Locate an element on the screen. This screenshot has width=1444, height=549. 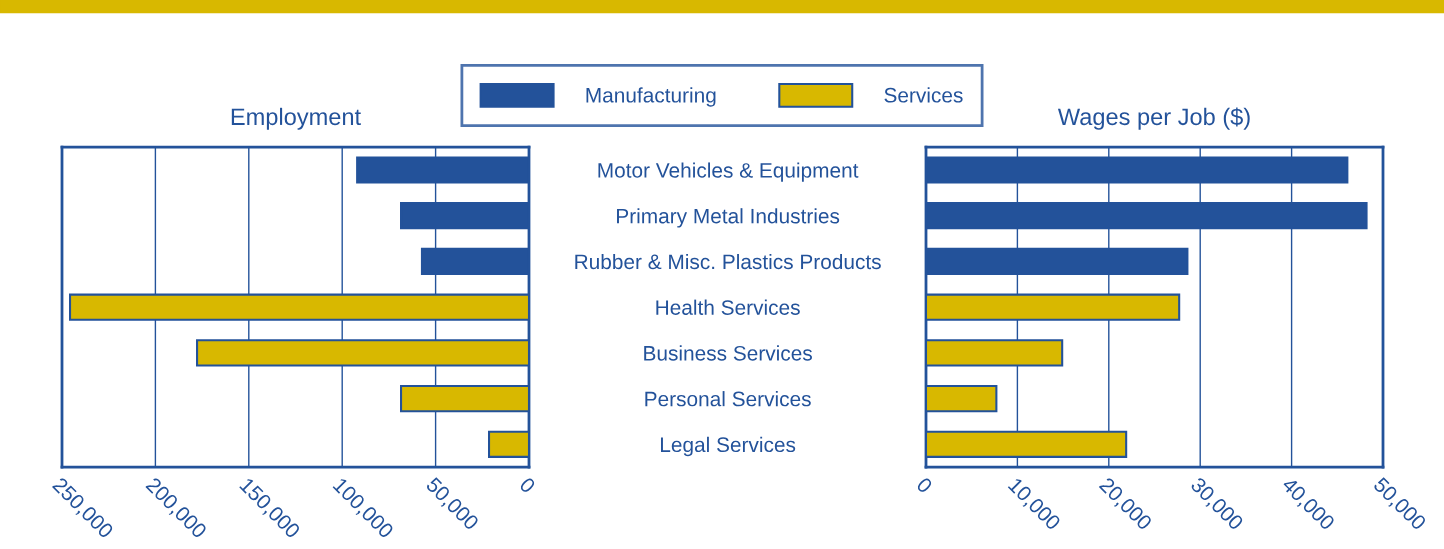
y-tick-label: Primary Metal Industries is located at coordinates (728, 218).